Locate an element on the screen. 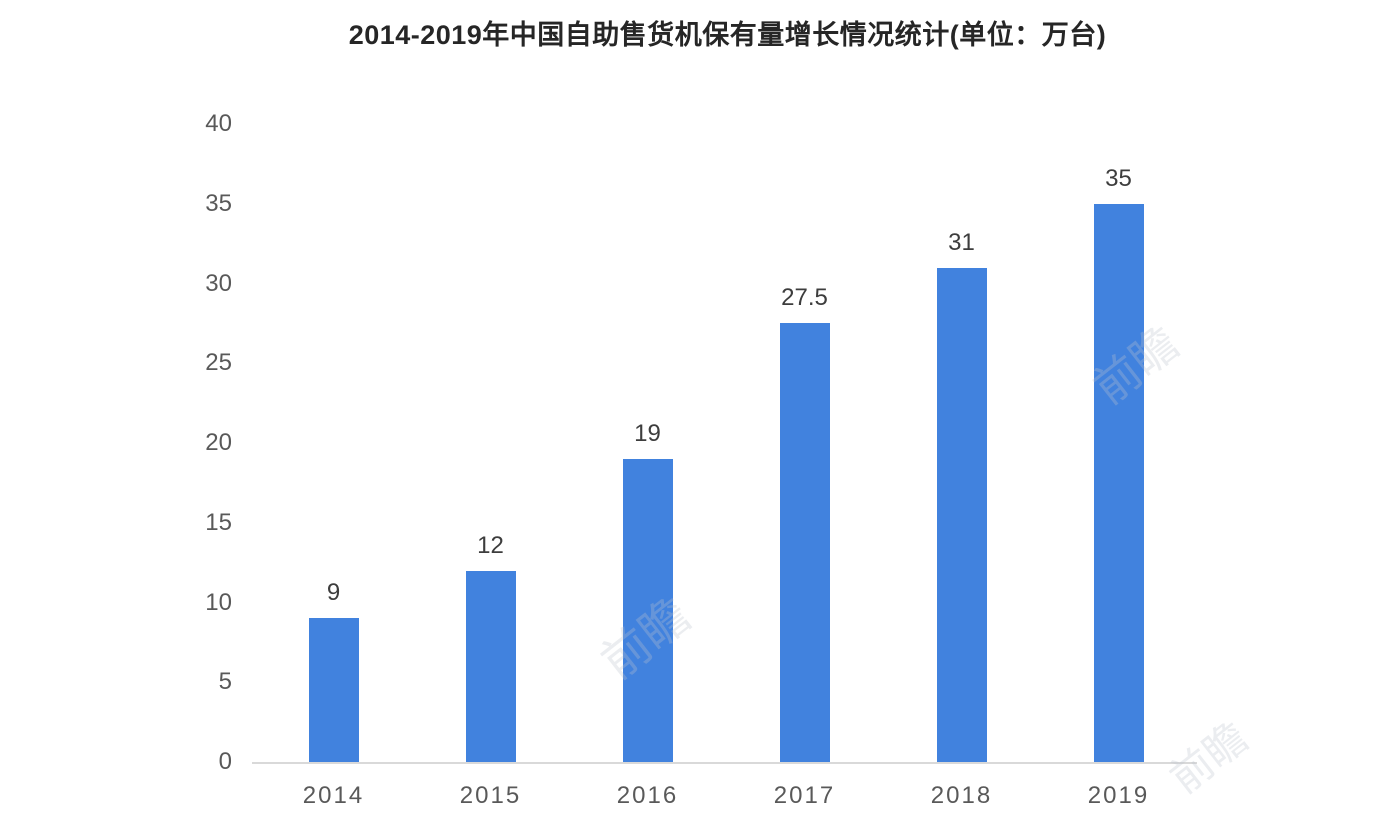  x-axis-tick-label: 2015 is located at coordinates (490, 795).